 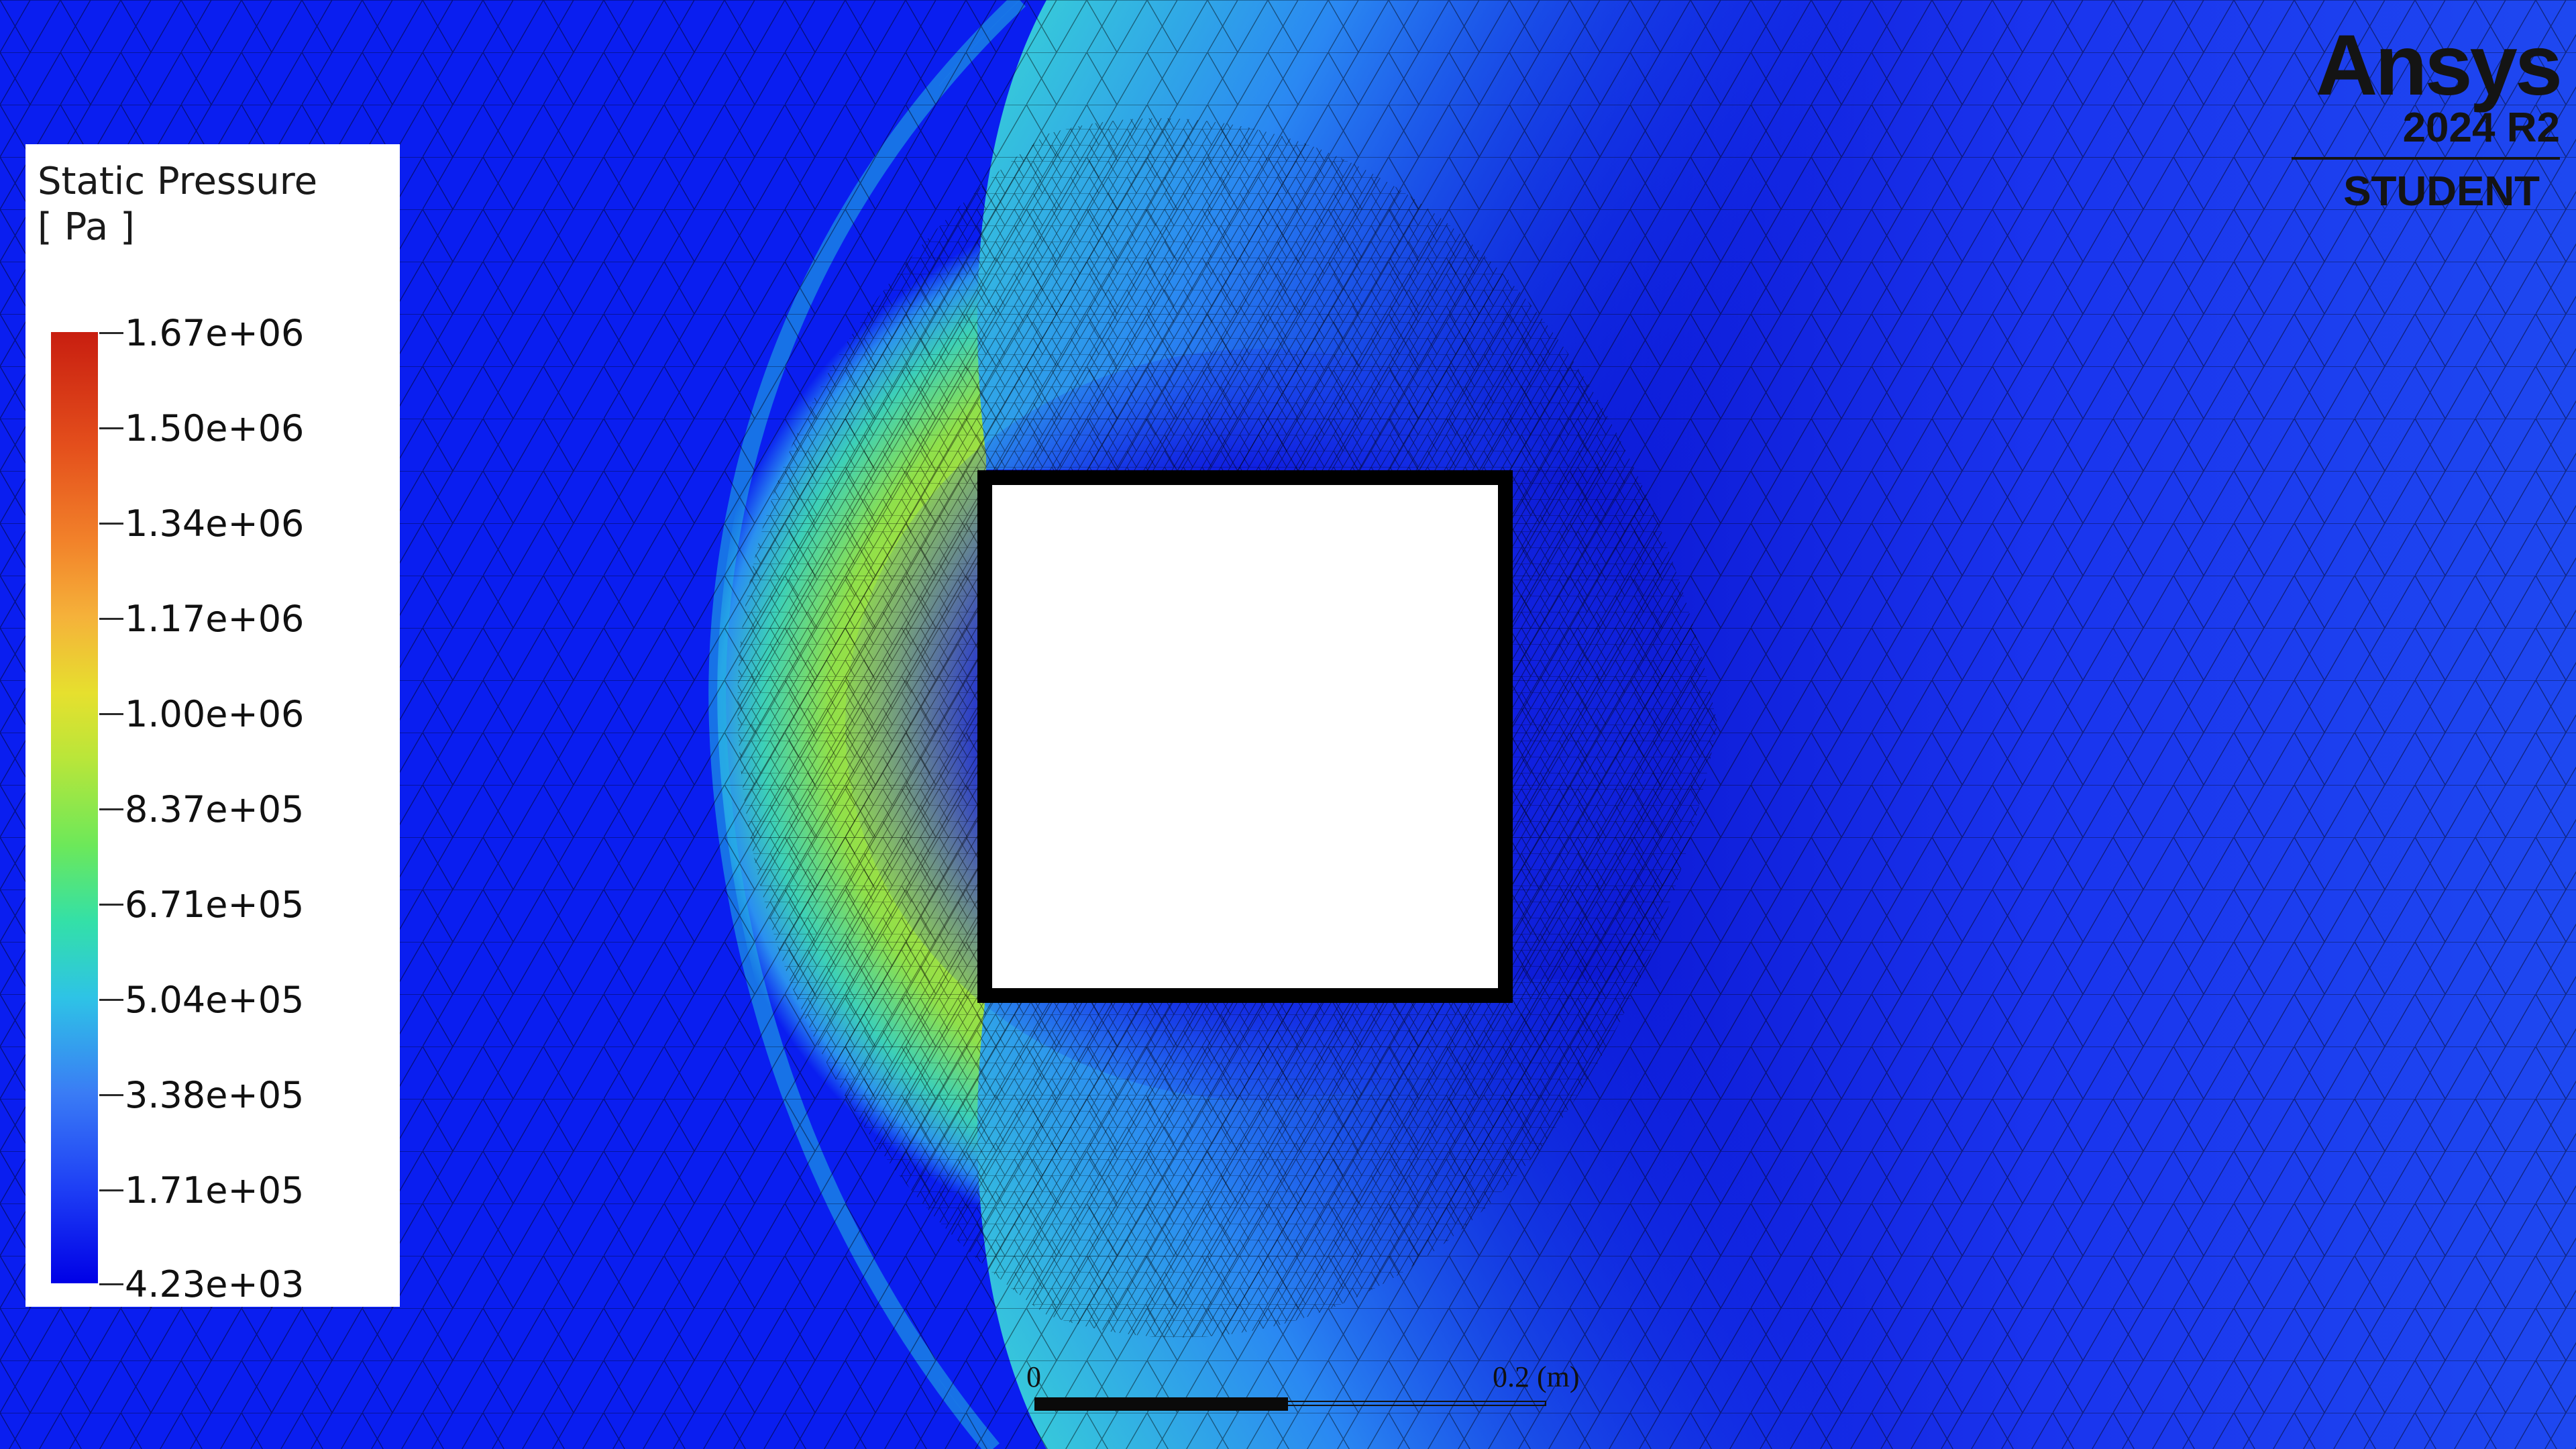 What do you see at coordinates (2481, 128) in the screenshot?
I see `logo-version: 2024 R2` at bounding box center [2481, 128].